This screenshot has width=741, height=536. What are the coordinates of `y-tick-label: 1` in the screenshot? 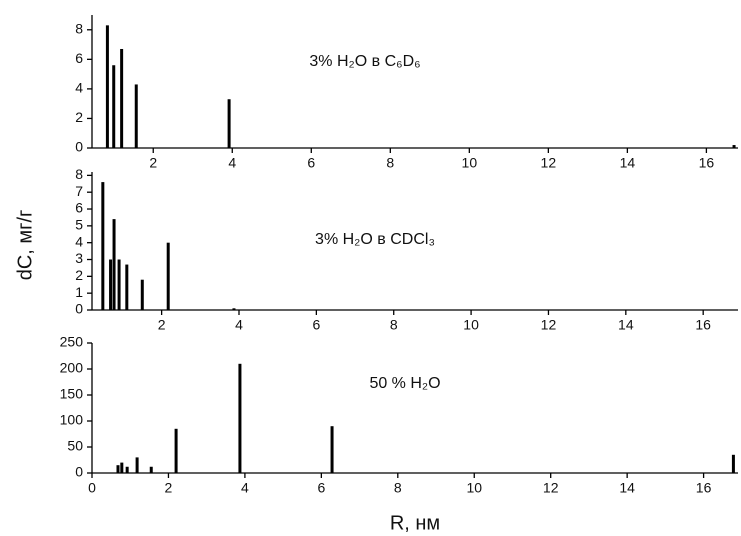 It's located at (79, 292).